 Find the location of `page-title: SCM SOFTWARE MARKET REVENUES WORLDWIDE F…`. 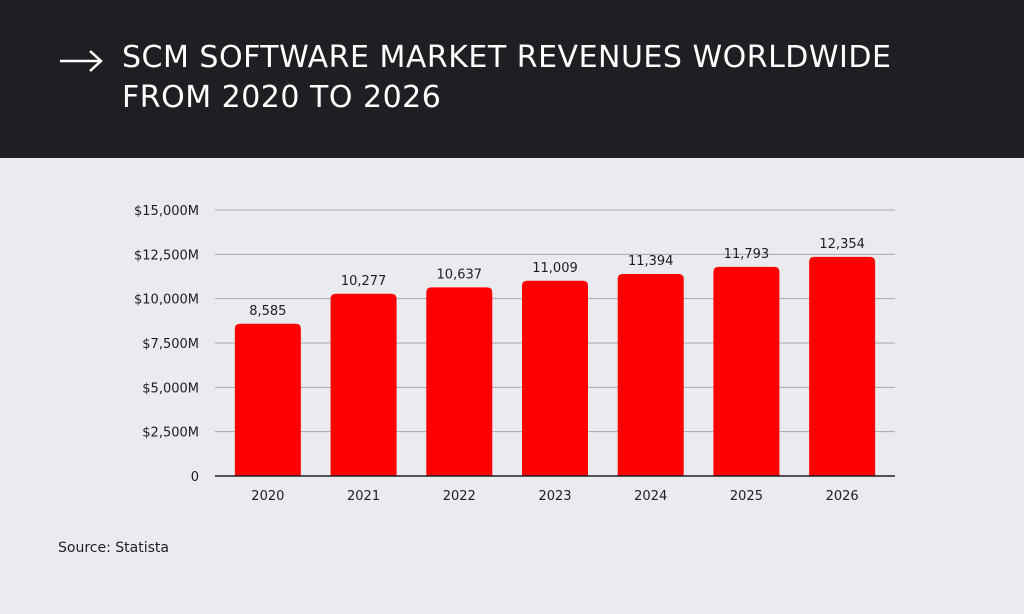

page-title: SCM SOFTWARE MARKET REVENUES WORLDWIDE F… is located at coordinates (507, 77).